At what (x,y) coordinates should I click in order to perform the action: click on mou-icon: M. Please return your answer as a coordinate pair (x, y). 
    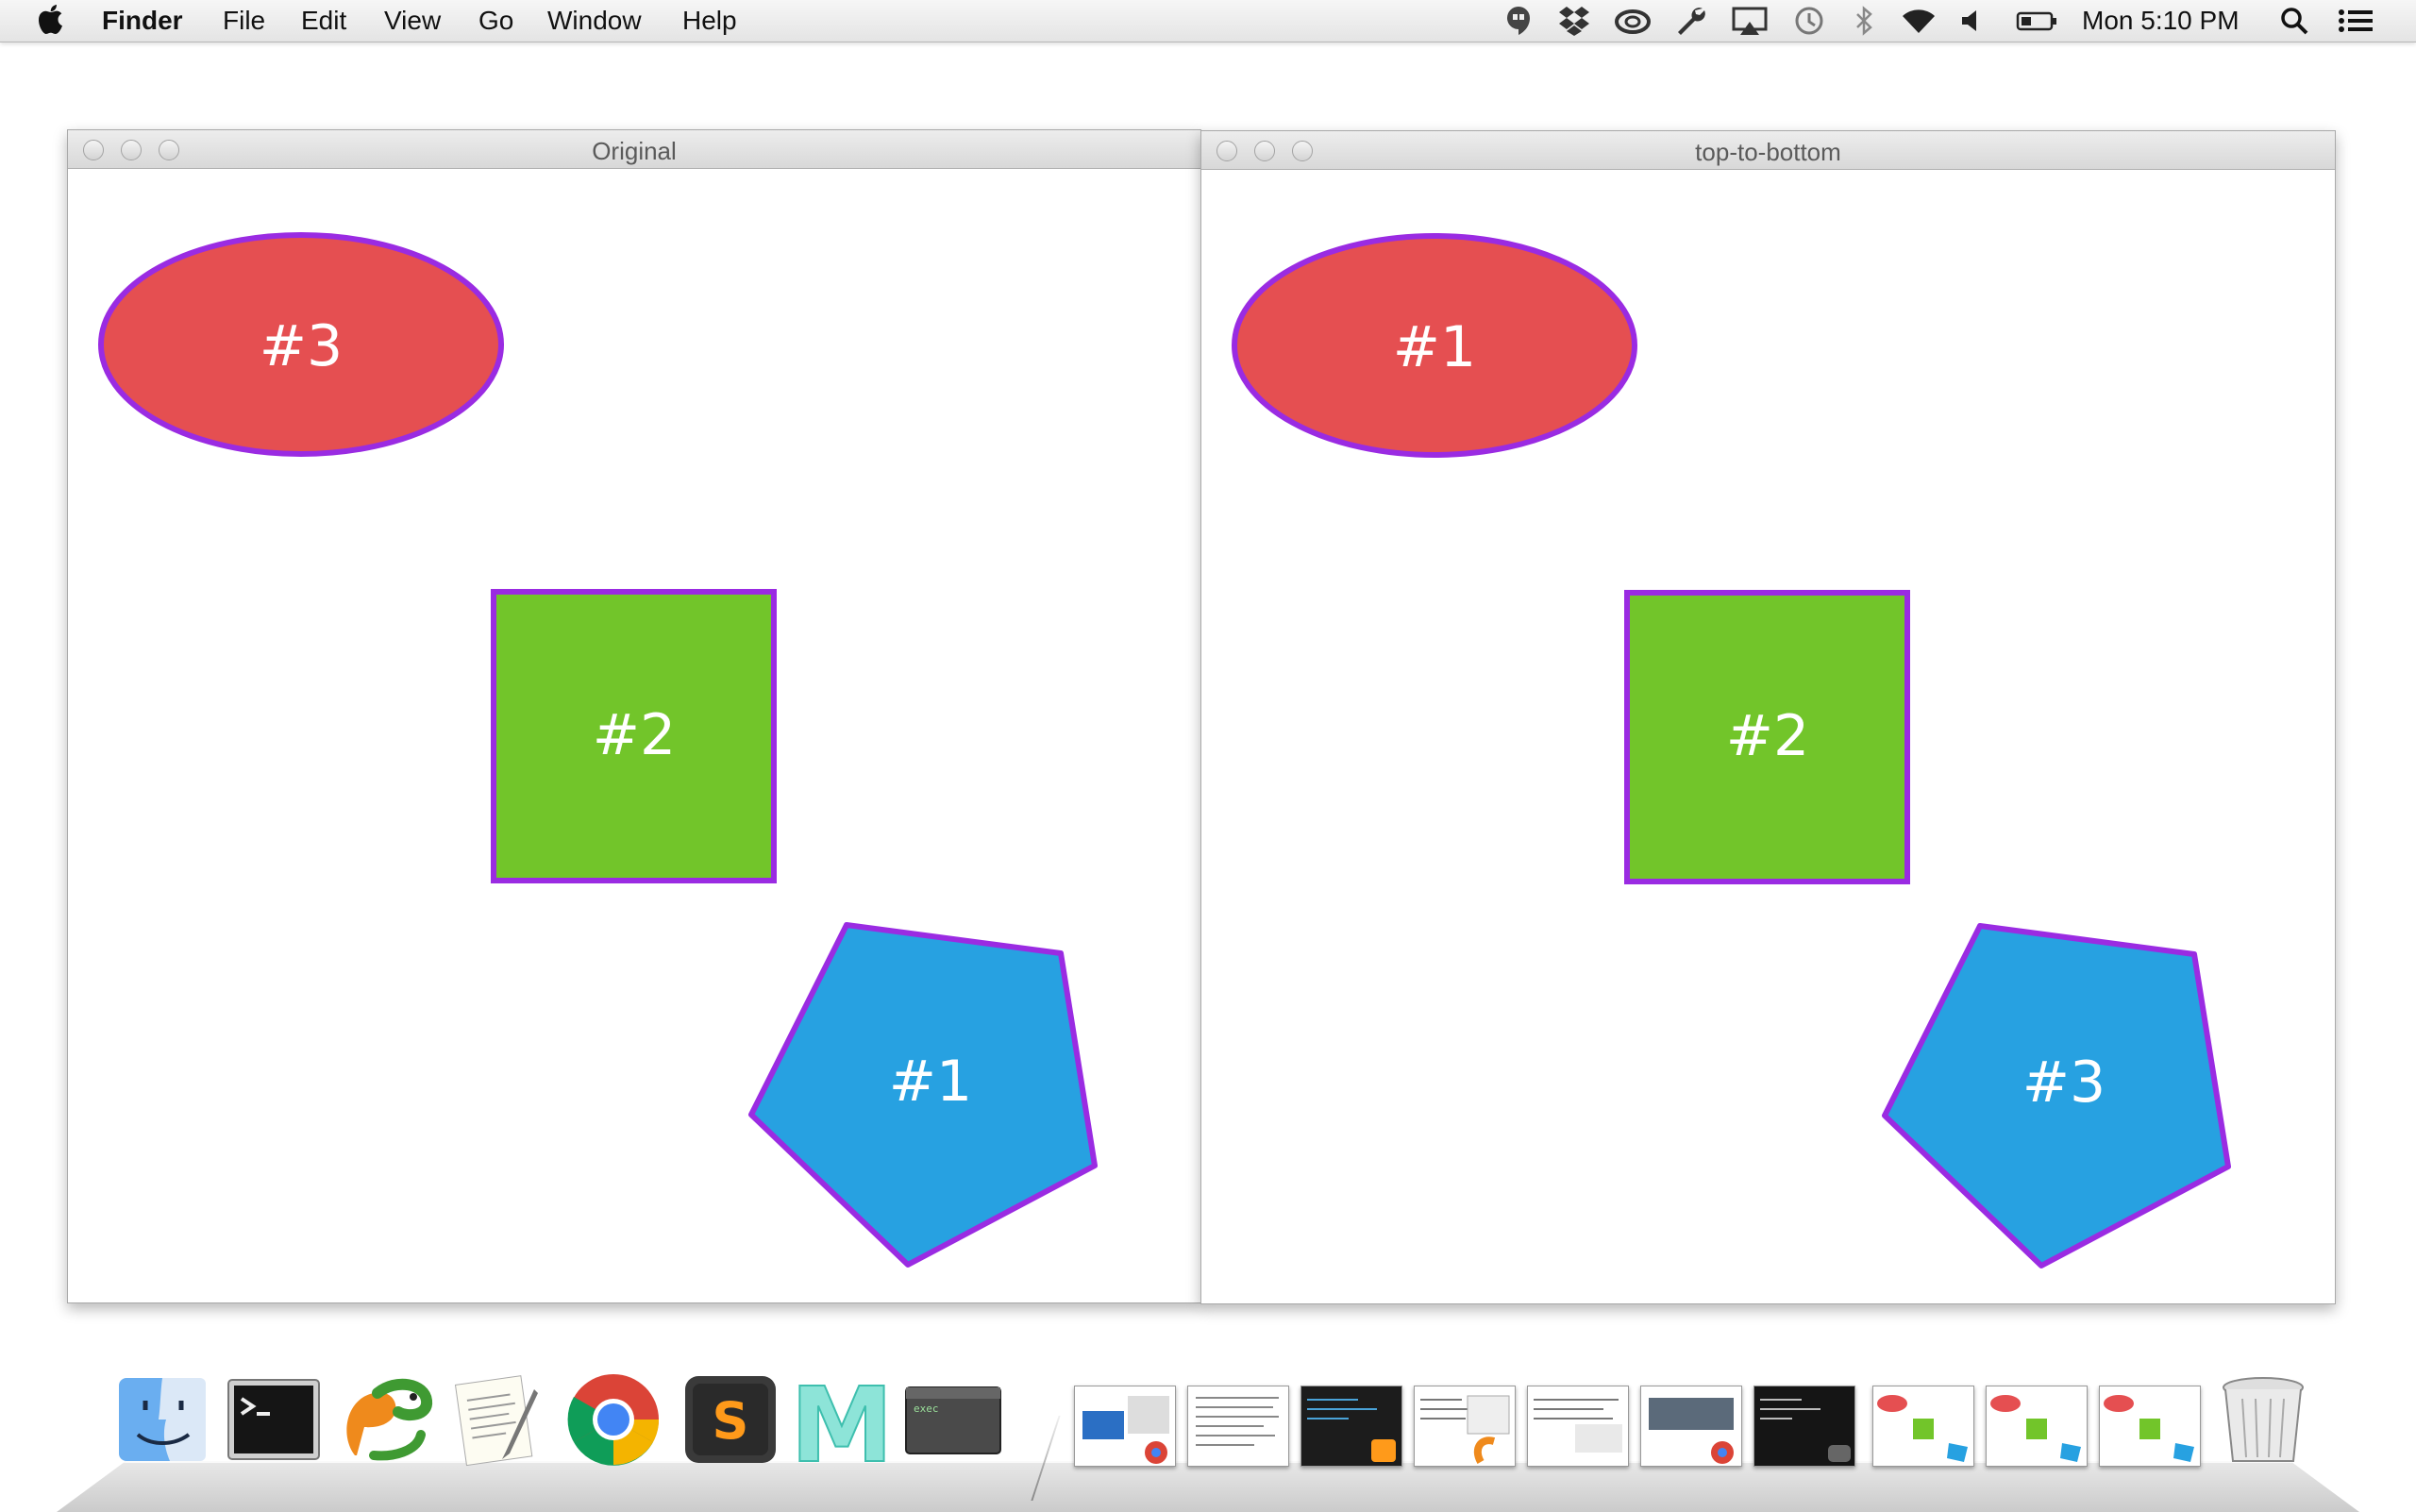
    Looking at the image, I should click on (842, 1425).